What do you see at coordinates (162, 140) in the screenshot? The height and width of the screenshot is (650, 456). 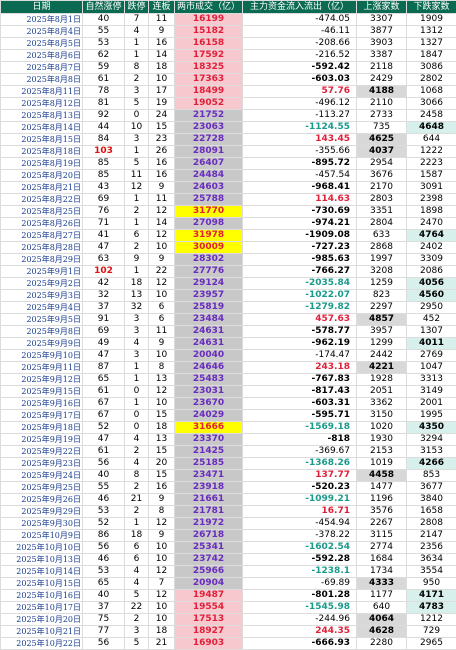 I see `cell-consecutive: 23` at bounding box center [162, 140].